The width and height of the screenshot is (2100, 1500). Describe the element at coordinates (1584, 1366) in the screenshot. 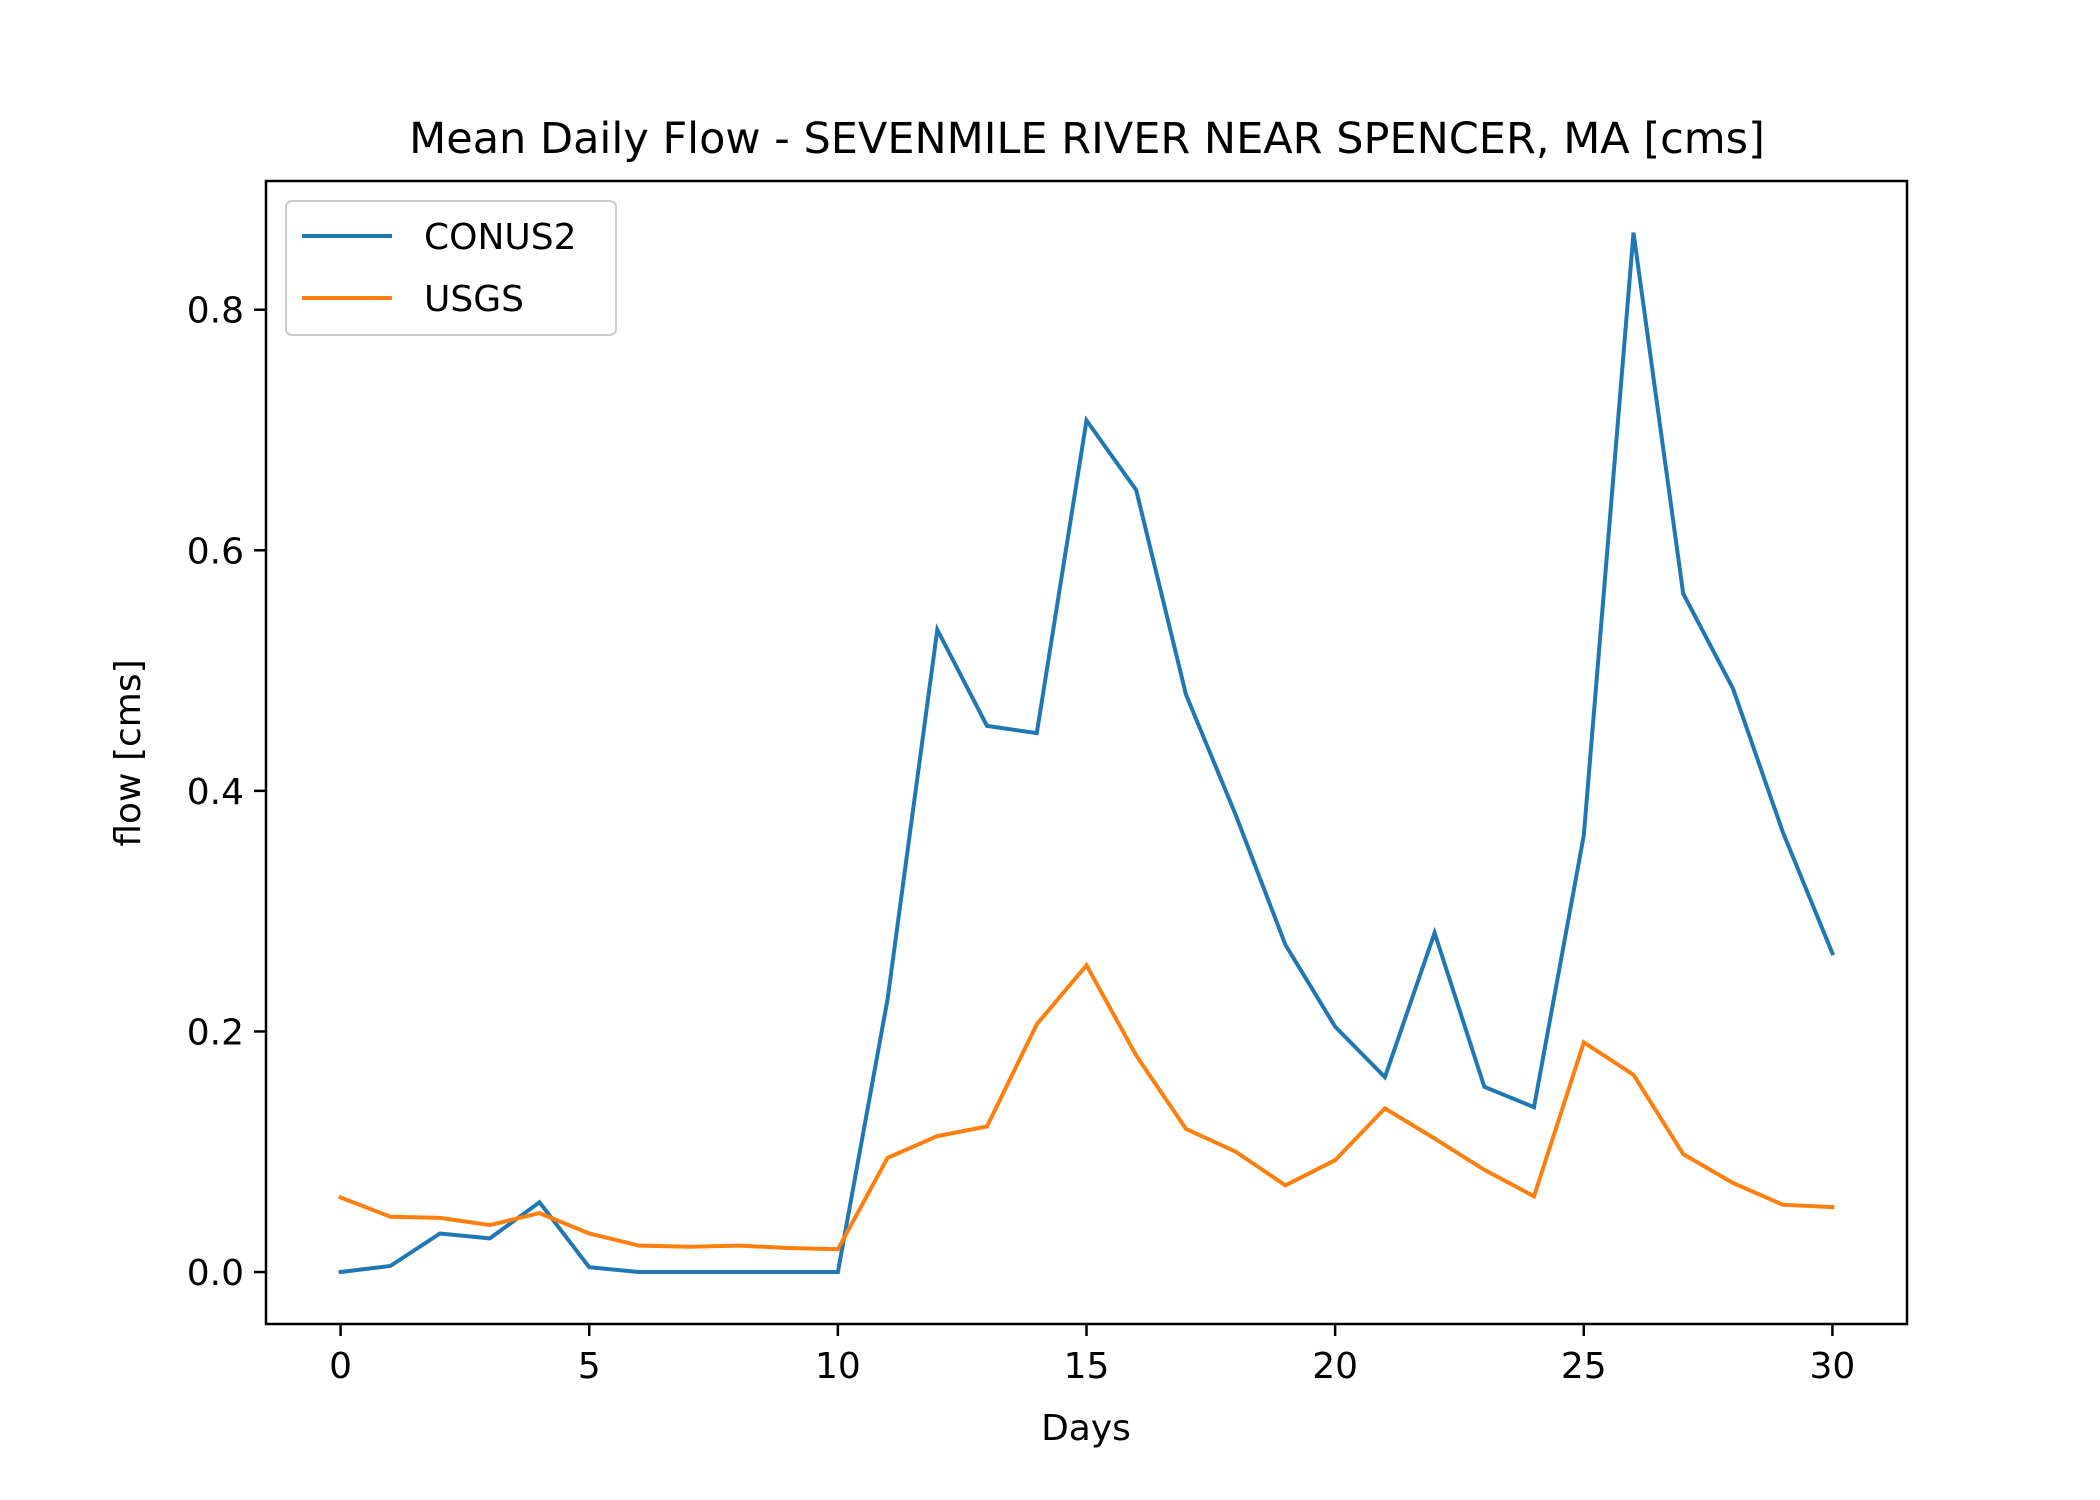

I see `x-tick-label: 25` at that location.